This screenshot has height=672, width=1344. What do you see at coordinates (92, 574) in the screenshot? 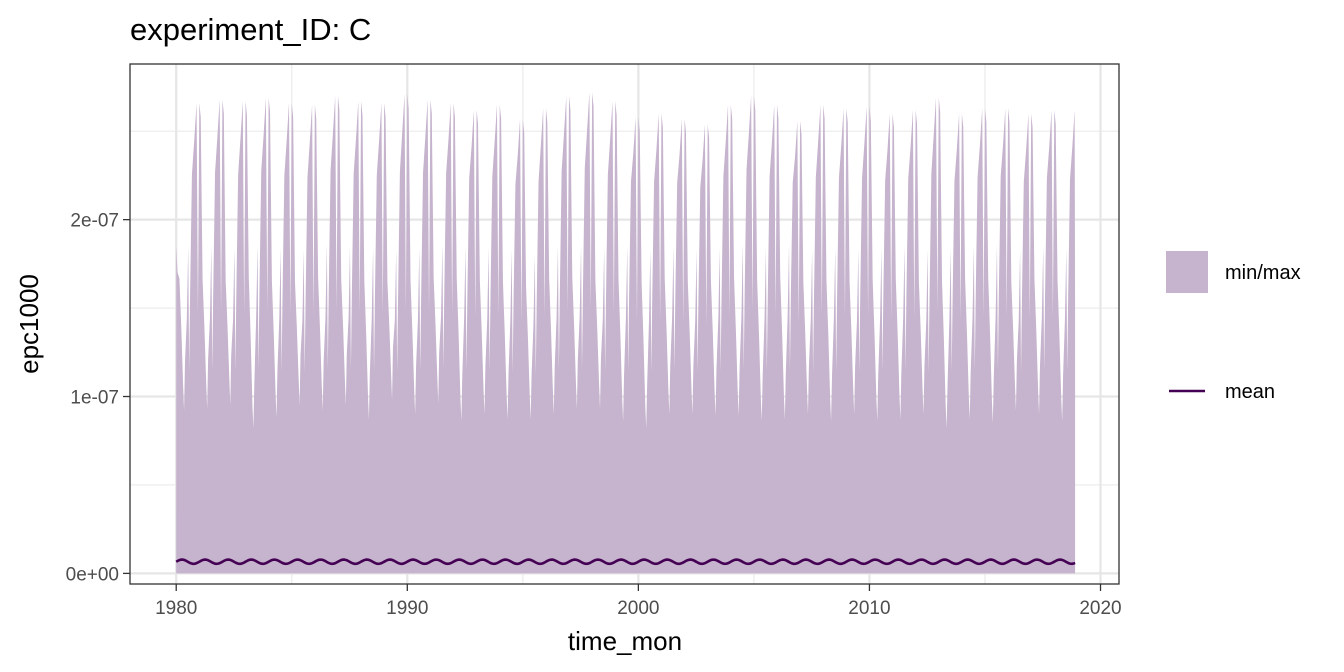
I see `y-tick-label: 0e+00` at bounding box center [92, 574].